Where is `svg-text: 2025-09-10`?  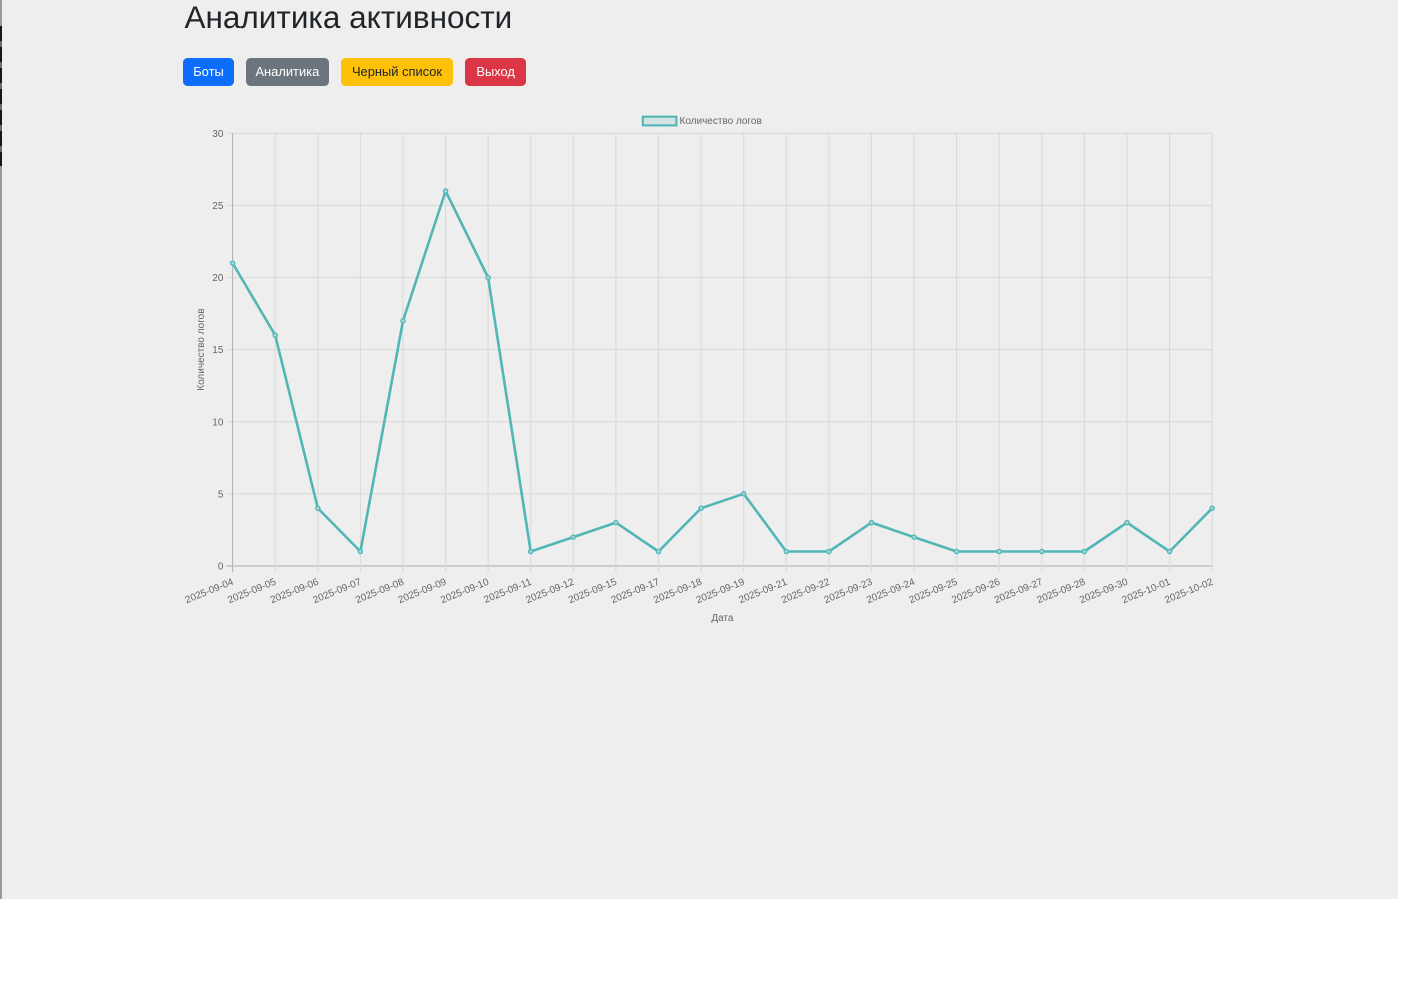 svg-text: 2025-09-10 is located at coordinates (465, 592).